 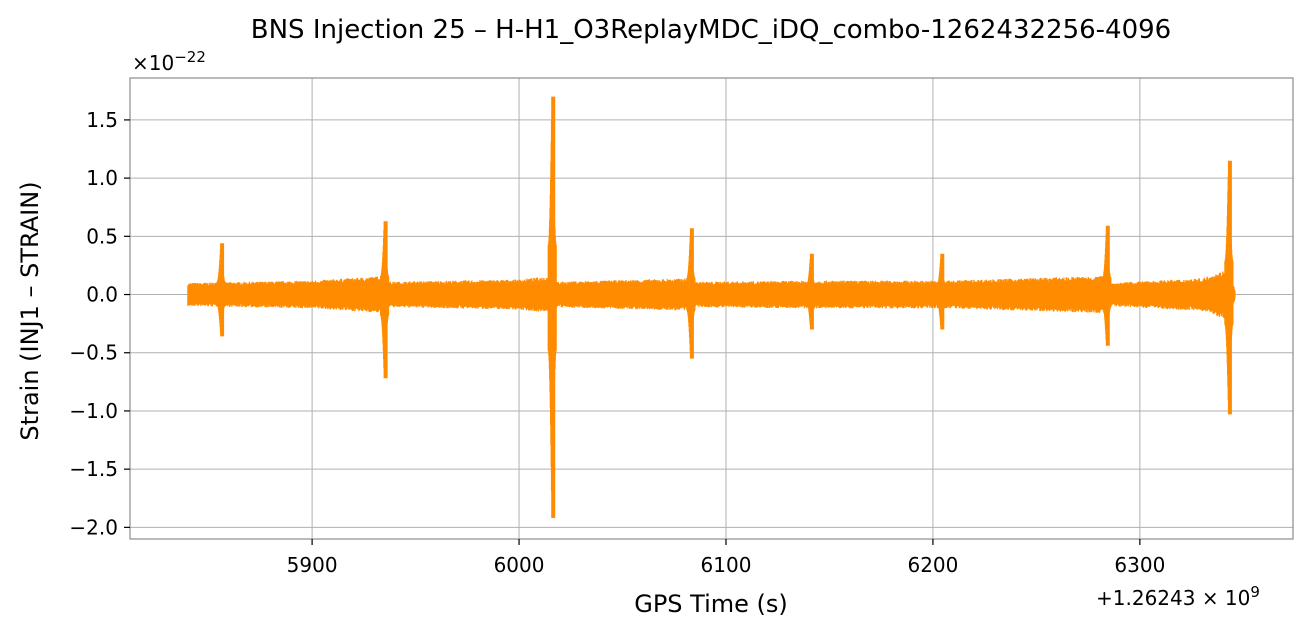 I want to click on y-tick-label: 1.0, so click(x=102, y=178).